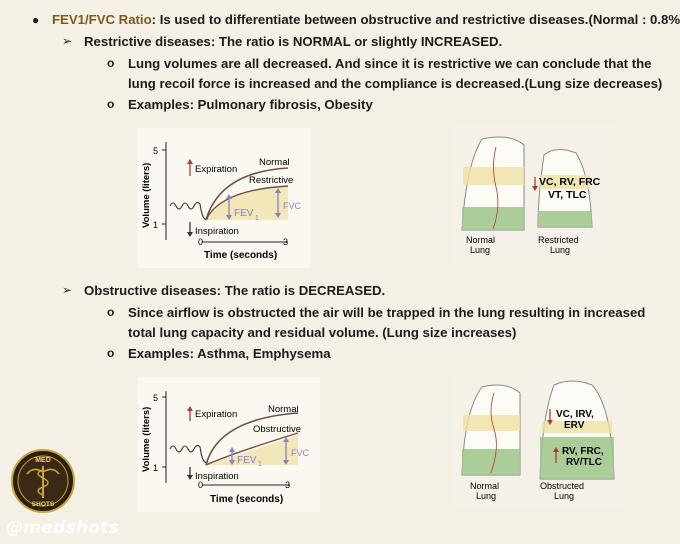 This screenshot has height=544, width=680. Describe the element at coordinates (567, 195) in the screenshot. I see `restricted-volumes-line2: VT, TLC` at that location.